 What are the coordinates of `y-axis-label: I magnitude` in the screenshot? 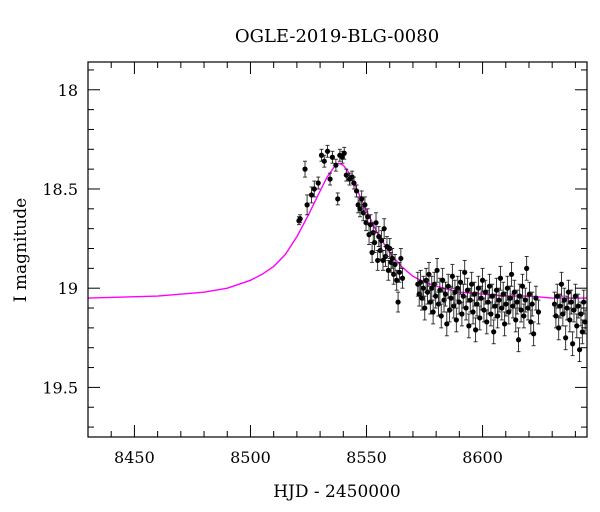 It's located at (21, 250).